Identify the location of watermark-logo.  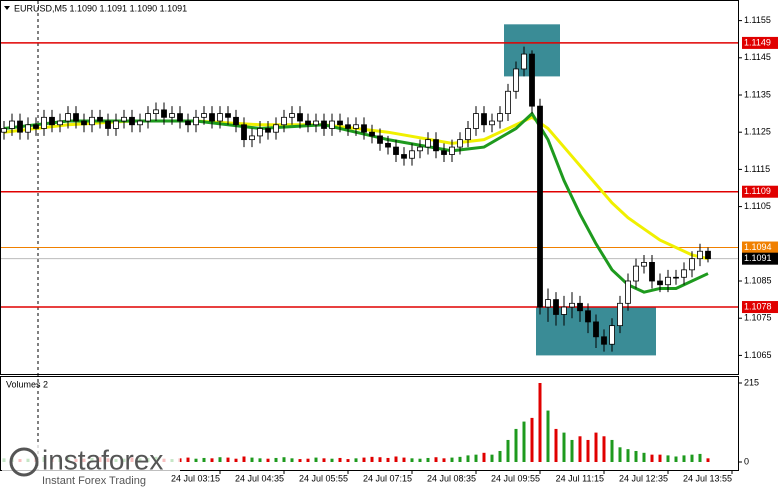
(24, 462).